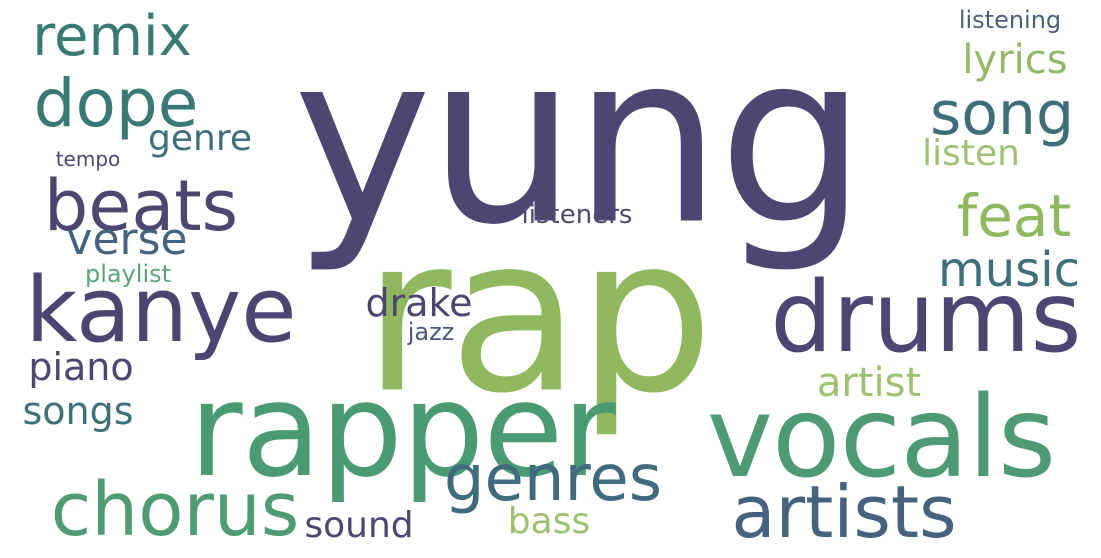 The height and width of the screenshot is (558, 1101). I want to click on word-dope: dope, so click(116, 103).